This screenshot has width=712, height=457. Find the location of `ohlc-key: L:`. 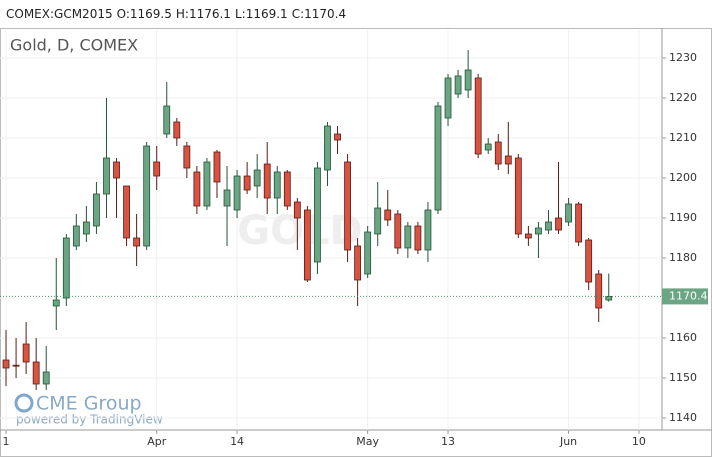

ohlc-key: L: is located at coordinates (240, 14).